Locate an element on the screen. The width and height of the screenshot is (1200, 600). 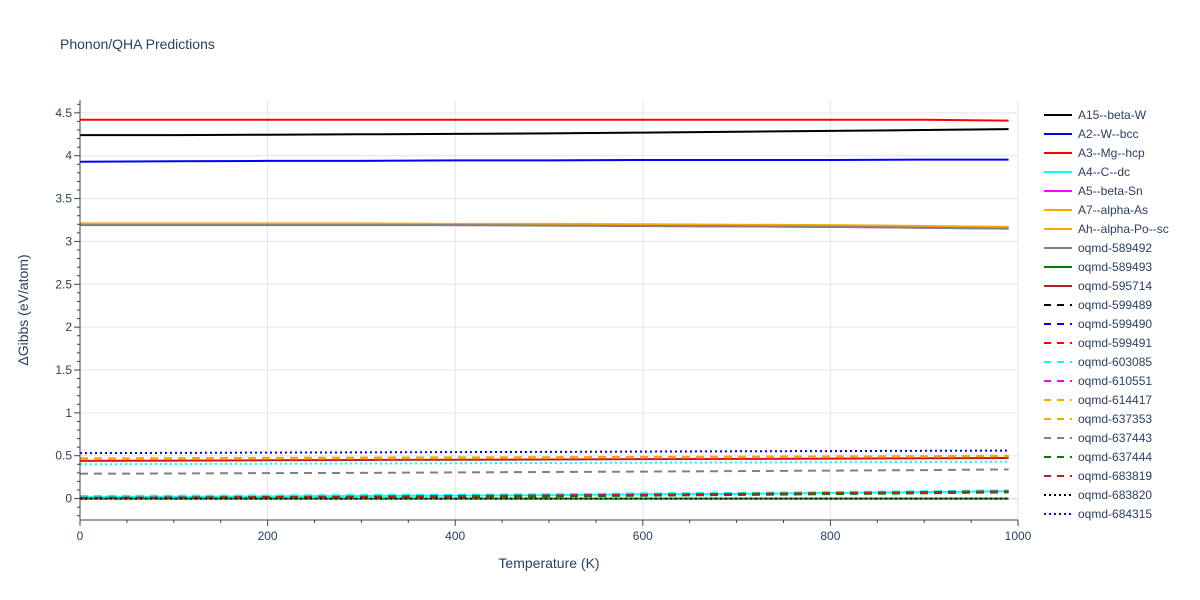
legend-item: A4--C--dc is located at coordinates (1087, 172).